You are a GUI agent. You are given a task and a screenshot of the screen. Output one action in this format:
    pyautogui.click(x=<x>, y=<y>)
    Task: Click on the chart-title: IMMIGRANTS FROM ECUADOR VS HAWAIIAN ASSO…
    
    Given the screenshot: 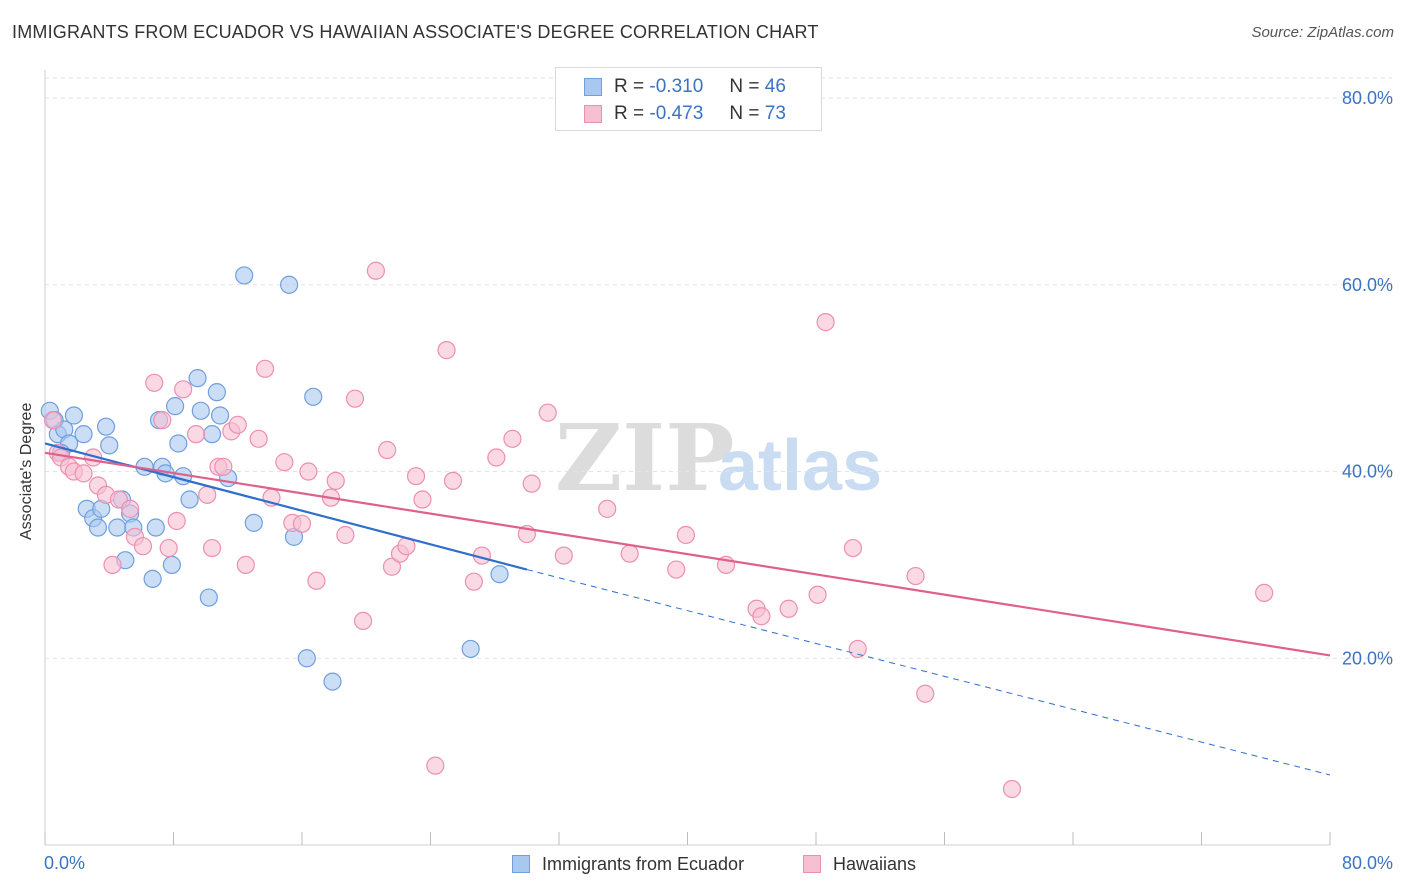 What is the action you would take?
    pyautogui.click(x=415, y=32)
    